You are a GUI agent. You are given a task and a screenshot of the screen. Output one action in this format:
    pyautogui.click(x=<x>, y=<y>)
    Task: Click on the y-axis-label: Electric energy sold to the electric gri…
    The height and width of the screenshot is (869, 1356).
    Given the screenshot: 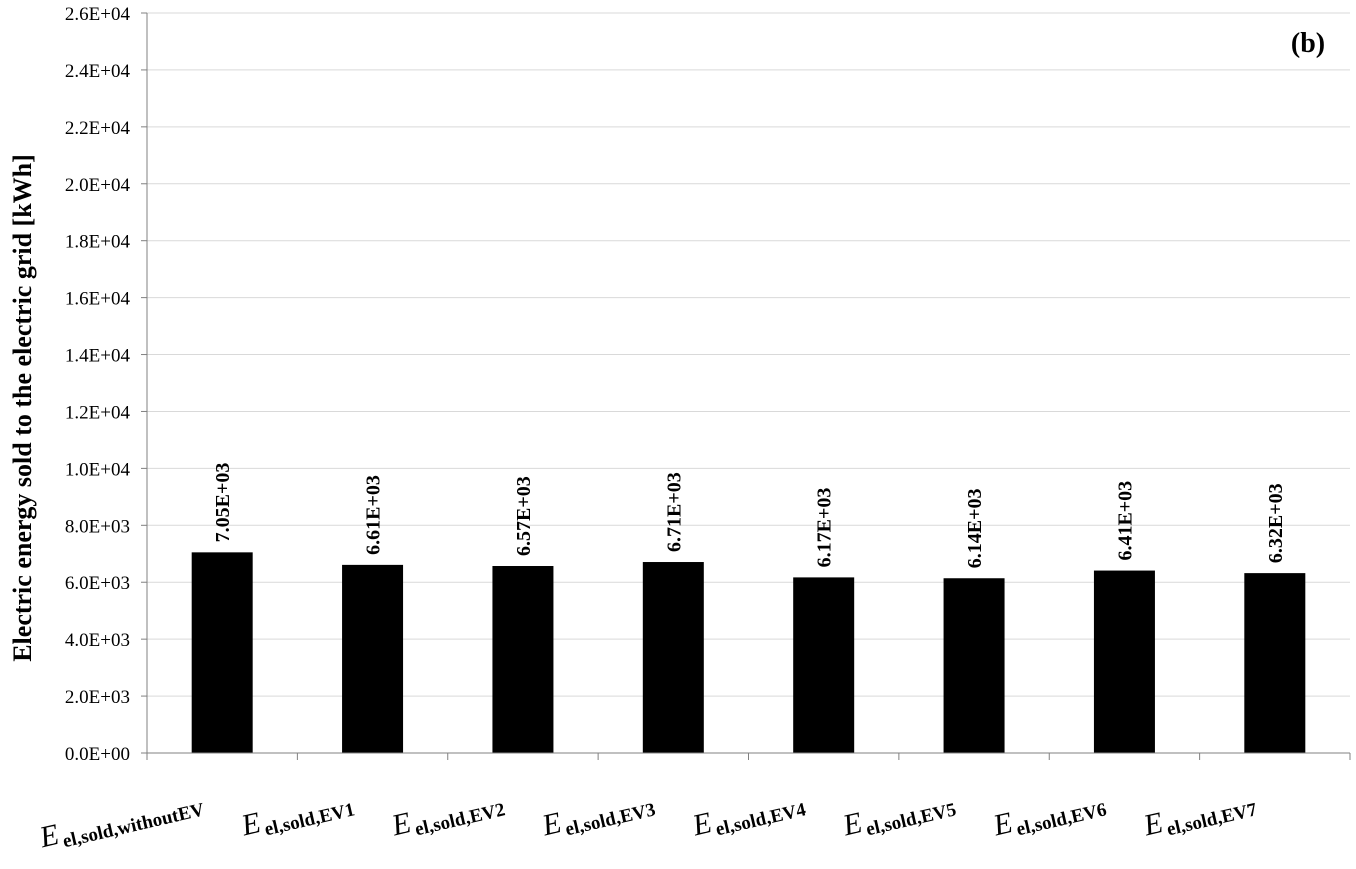 What is the action you would take?
    pyautogui.click(x=22, y=408)
    